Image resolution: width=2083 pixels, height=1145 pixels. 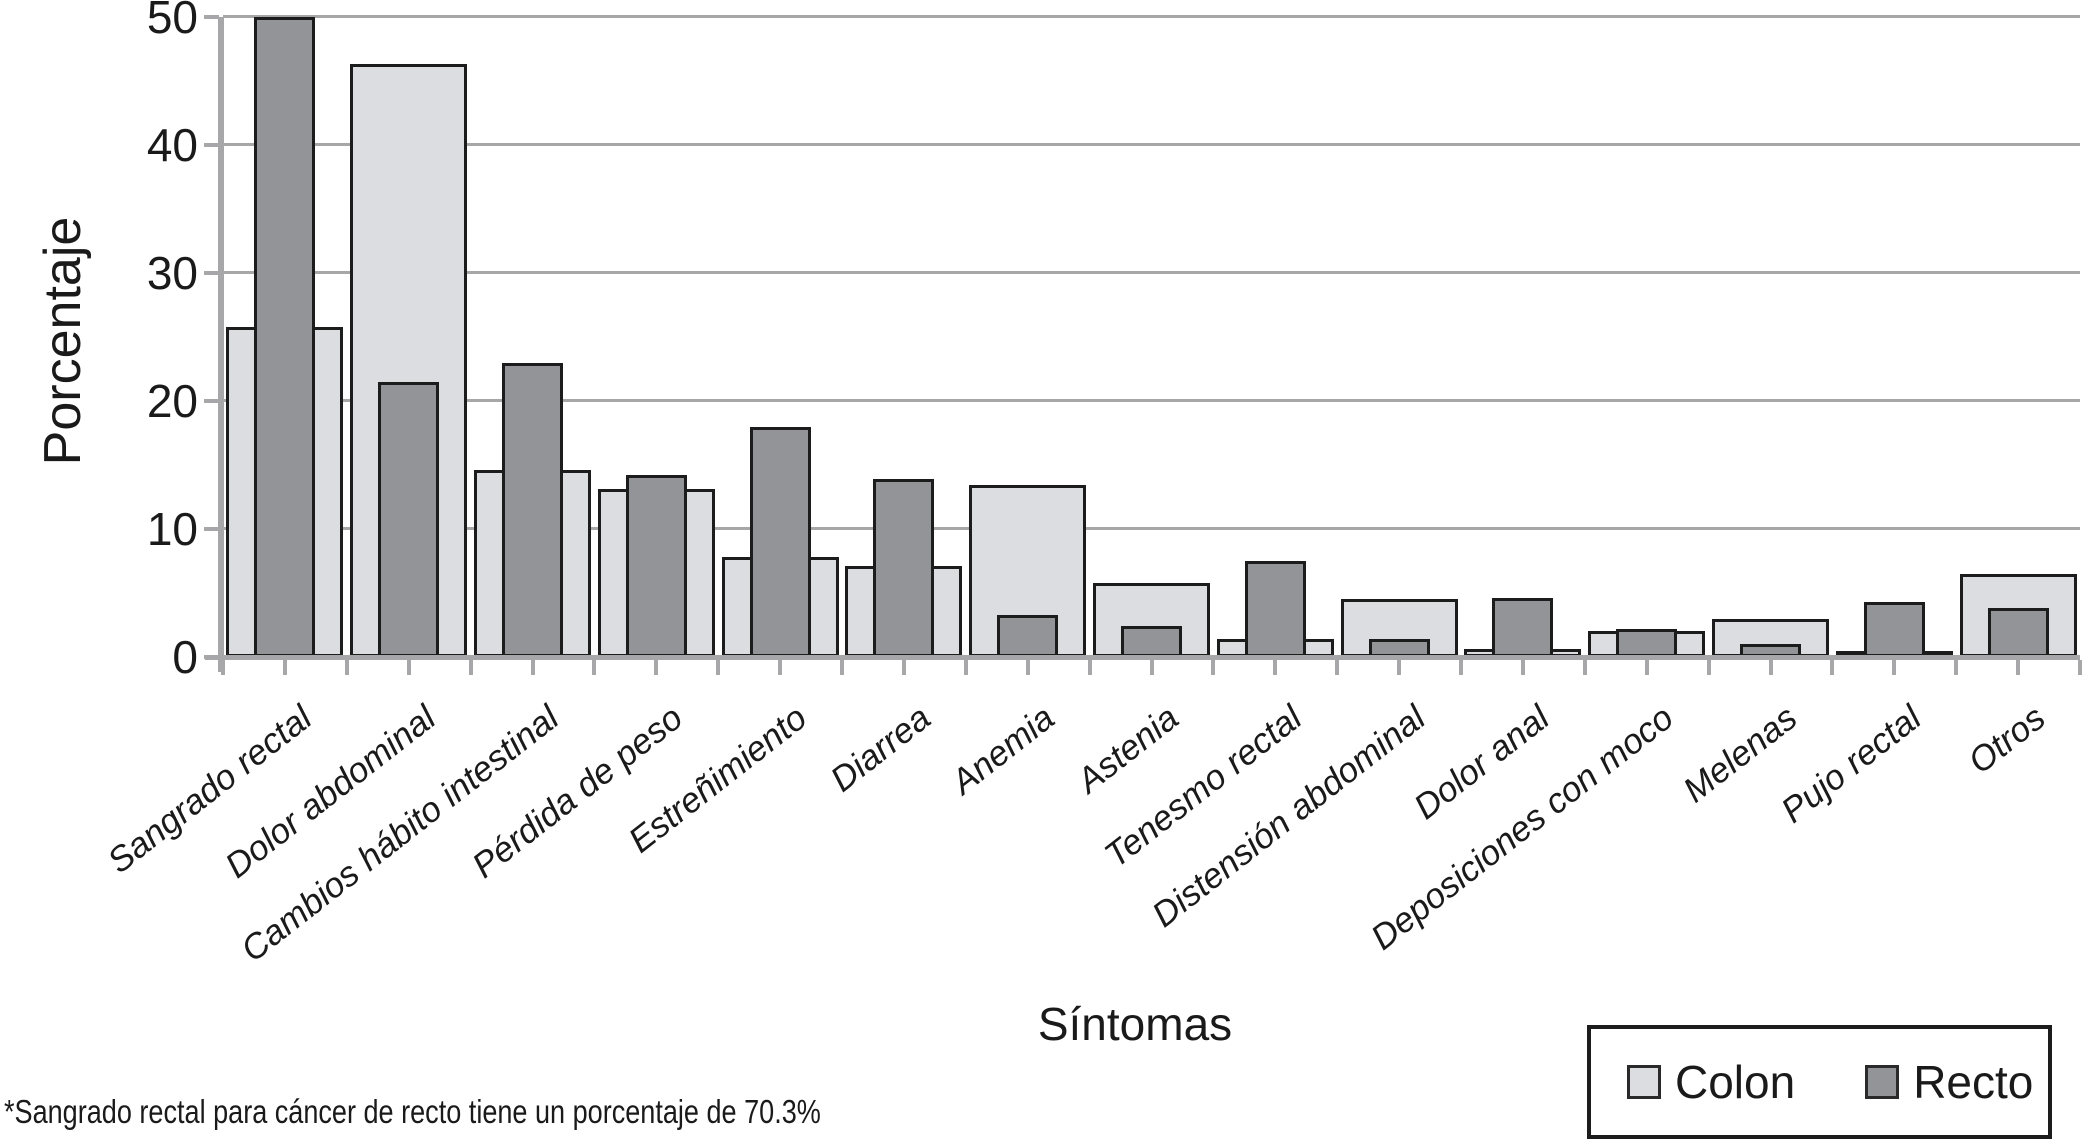 I want to click on x-category-label-15: Otros, so click(x=2006, y=740).